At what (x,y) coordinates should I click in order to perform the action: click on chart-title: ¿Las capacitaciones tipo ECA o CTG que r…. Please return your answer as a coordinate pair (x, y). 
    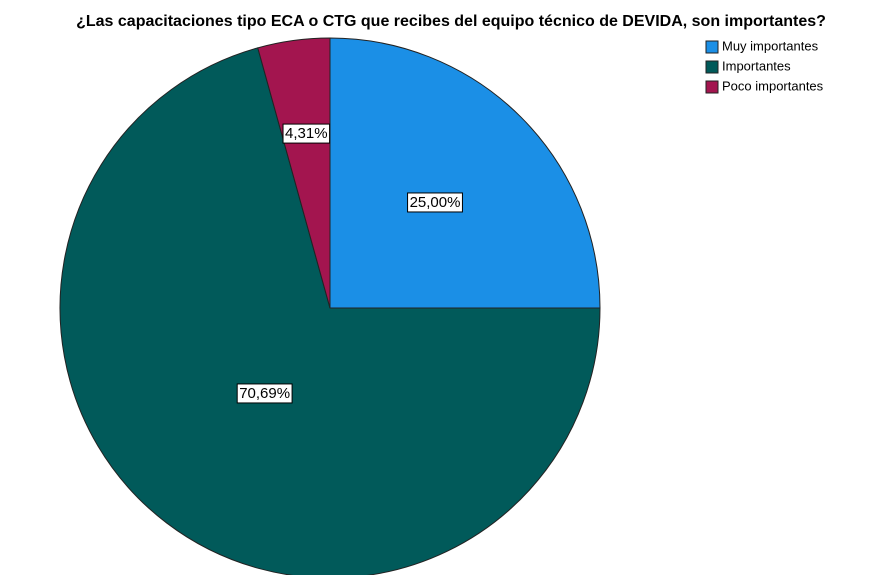
    Looking at the image, I should click on (451, 21).